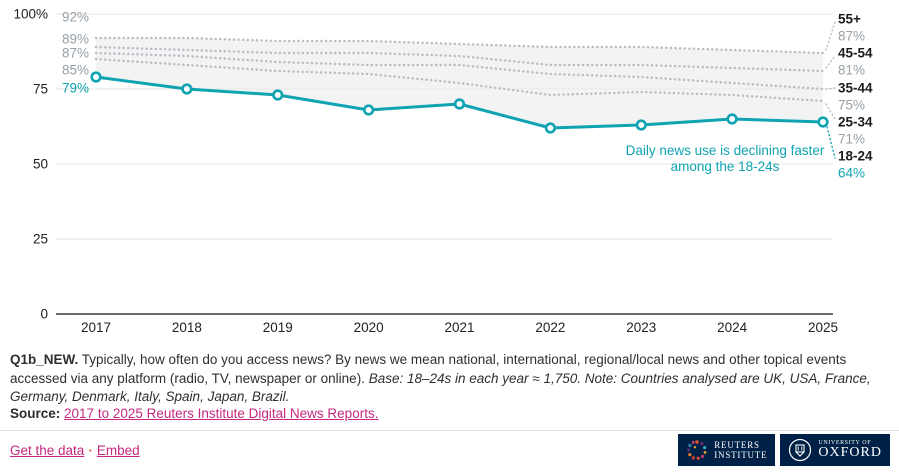  I want to click on marker-18-24-2020, so click(369, 110).